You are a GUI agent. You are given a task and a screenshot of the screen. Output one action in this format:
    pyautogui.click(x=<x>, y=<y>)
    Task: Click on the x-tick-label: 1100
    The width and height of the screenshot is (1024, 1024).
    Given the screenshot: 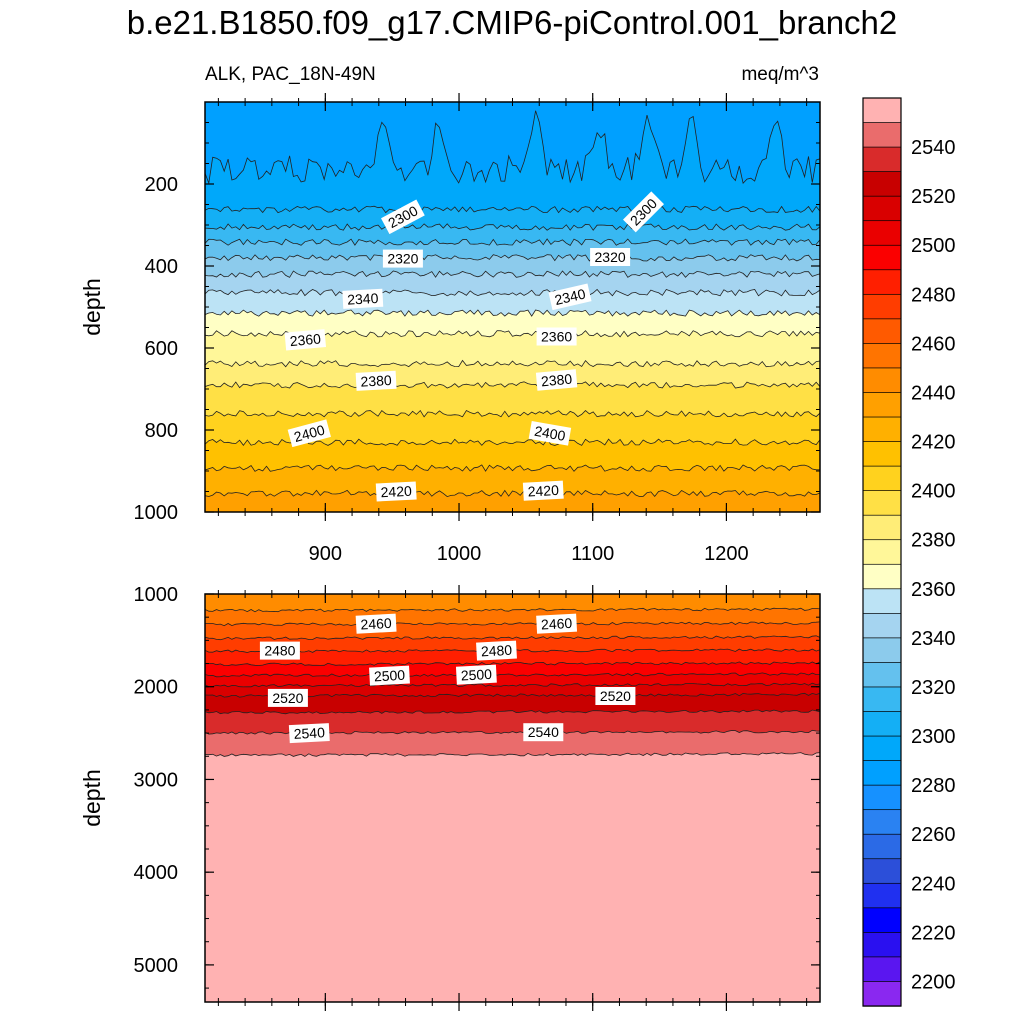 What is the action you would take?
    pyautogui.click(x=592, y=554)
    